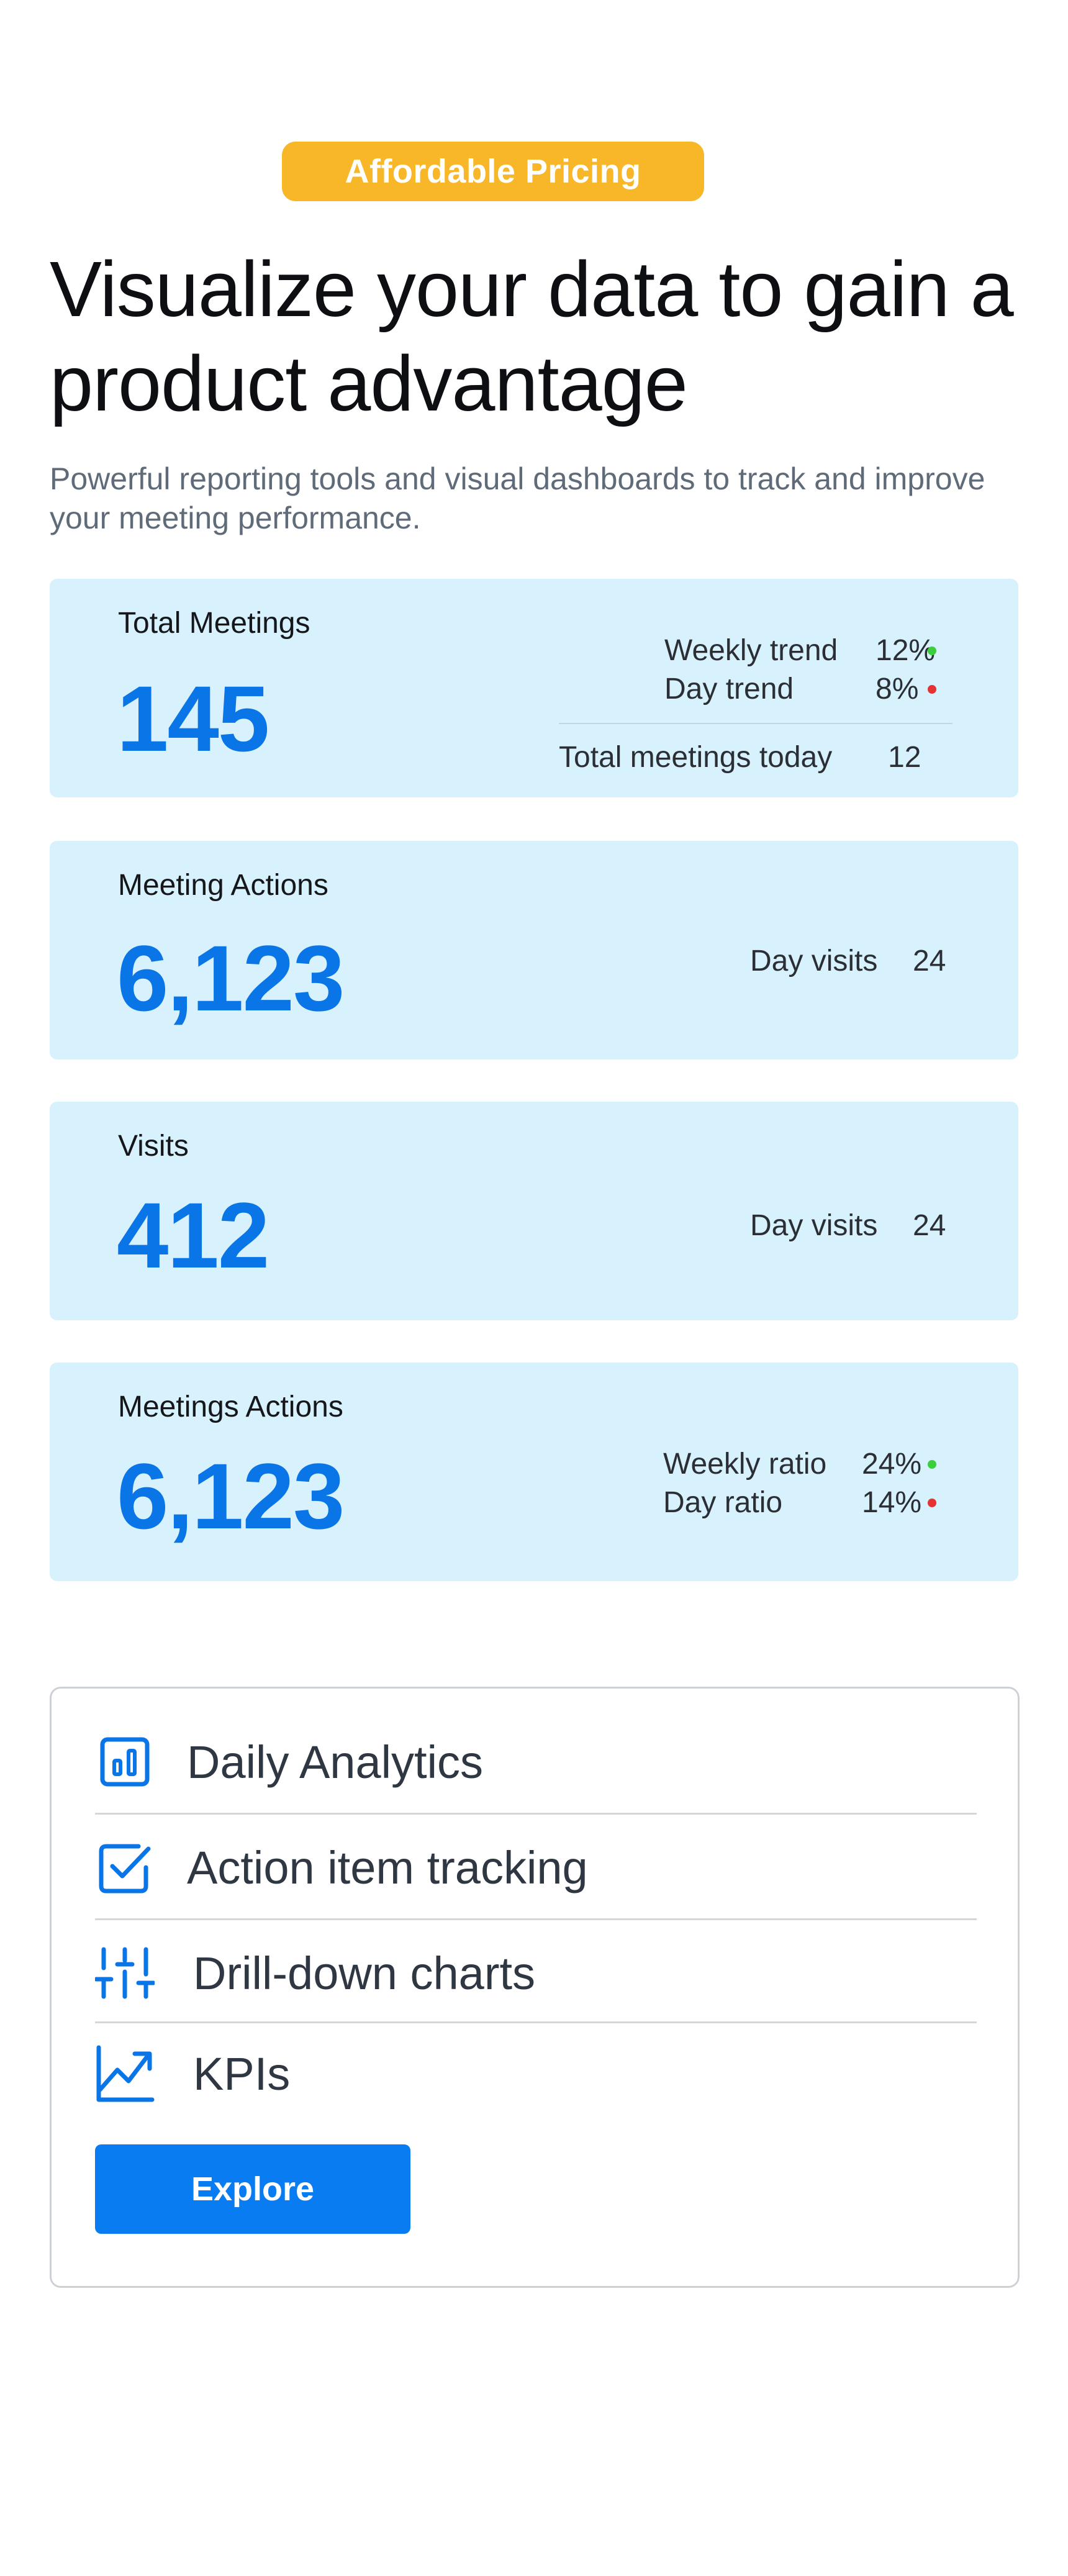 The image size is (1068, 2576). I want to click on feature-item-kpis: KPIs, so click(536, 2073).